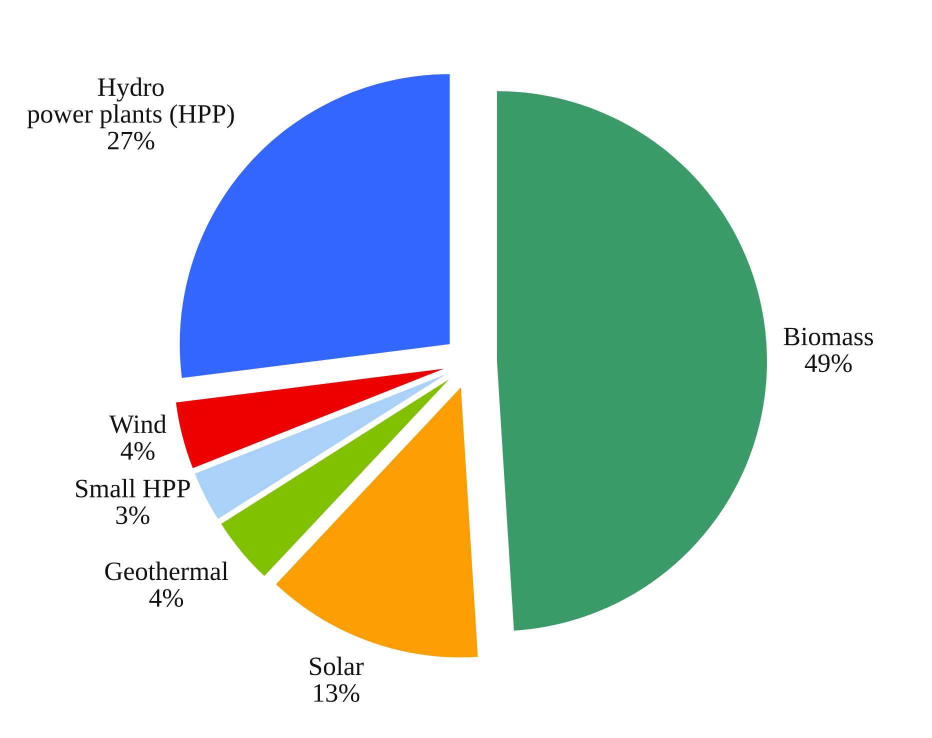 This screenshot has width=932, height=738. What do you see at coordinates (130, 103) in the screenshot?
I see `slice-label: Hydro power plants (HPP)` at bounding box center [130, 103].